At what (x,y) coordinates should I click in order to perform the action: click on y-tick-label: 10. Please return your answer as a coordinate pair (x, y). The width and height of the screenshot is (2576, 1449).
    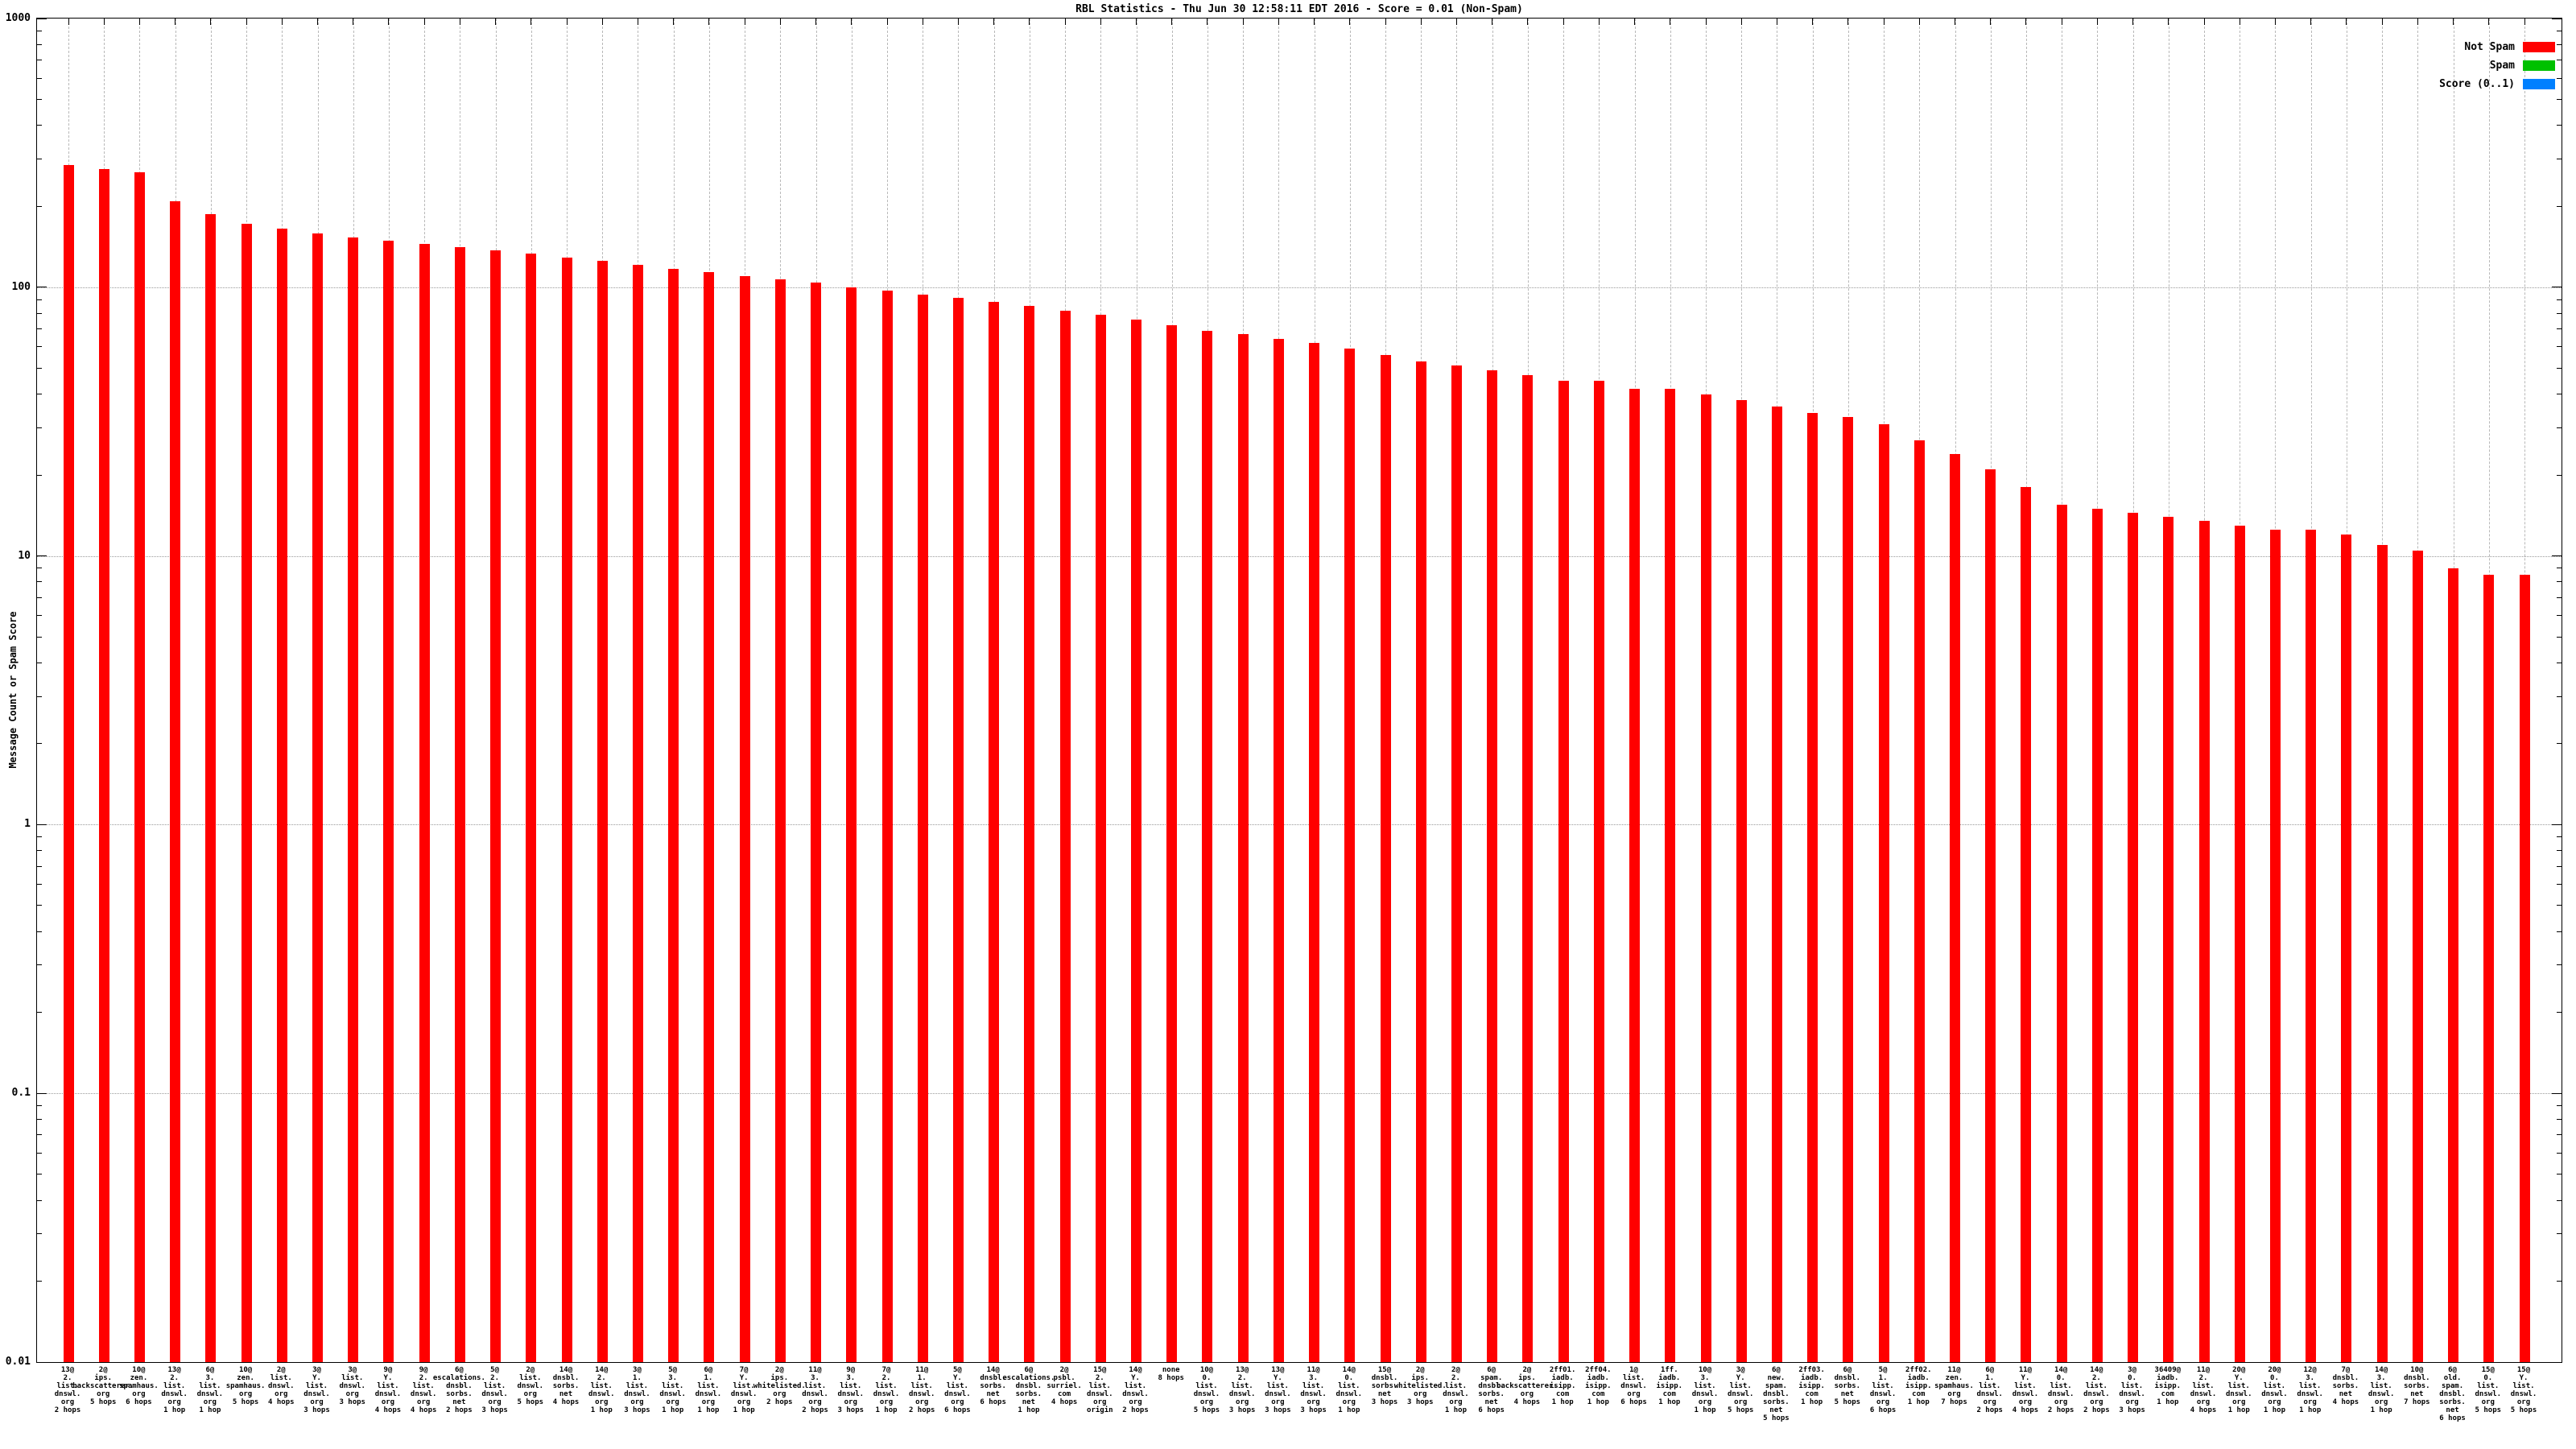
    Looking at the image, I should click on (24, 555).